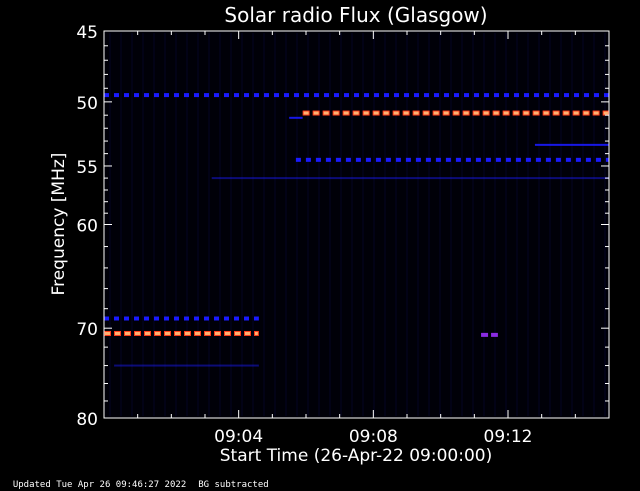 This screenshot has width=640, height=491. Describe the element at coordinates (87, 168) in the screenshot. I see `y-tick-label: 55` at that location.